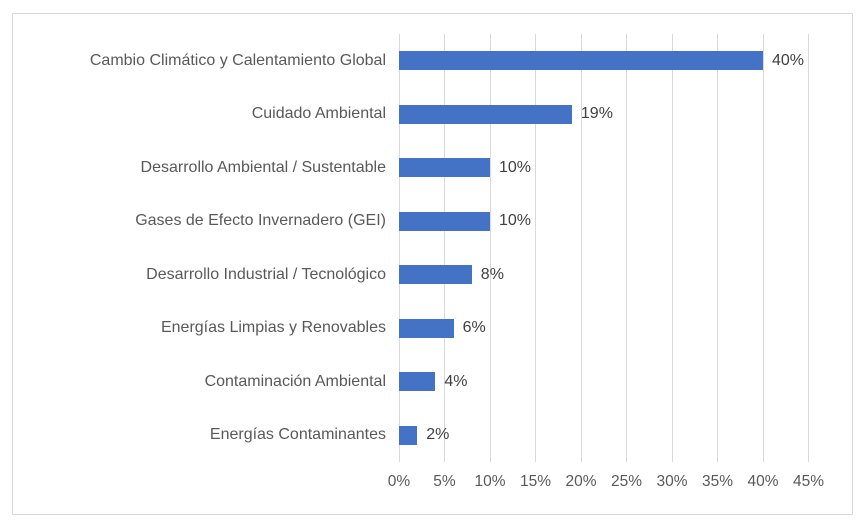 Image resolution: width=866 pixels, height=528 pixels. Describe the element at coordinates (295, 381) in the screenshot. I see `category-label: Contaminación Ambiental` at that location.